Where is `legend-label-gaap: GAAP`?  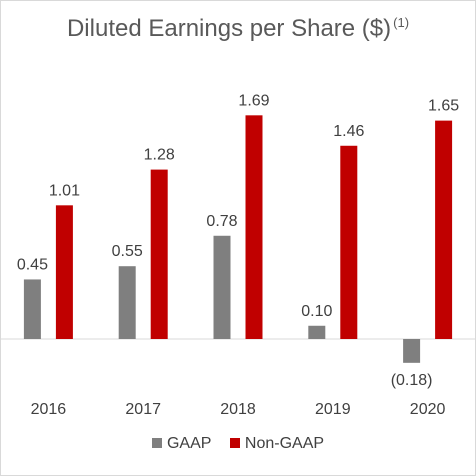 legend-label-gaap: GAAP is located at coordinates (189, 443).